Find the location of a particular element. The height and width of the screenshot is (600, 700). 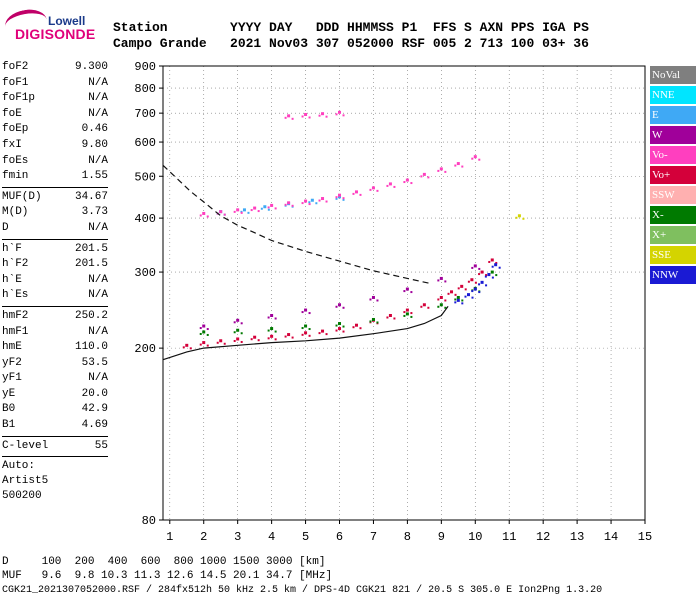

series-sse is located at coordinates (520, 217).